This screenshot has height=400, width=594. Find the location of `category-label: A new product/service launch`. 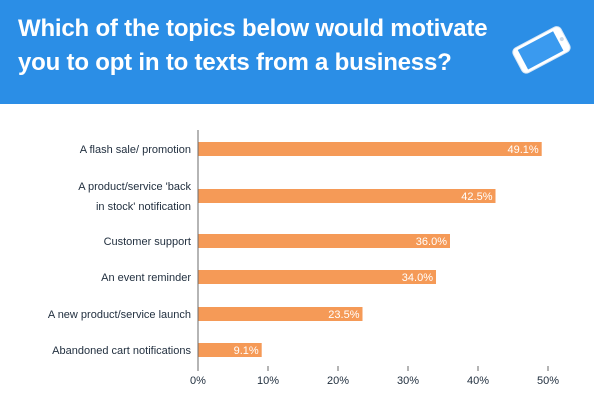

category-label: A new product/service launch is located at coordinates (119, 315).